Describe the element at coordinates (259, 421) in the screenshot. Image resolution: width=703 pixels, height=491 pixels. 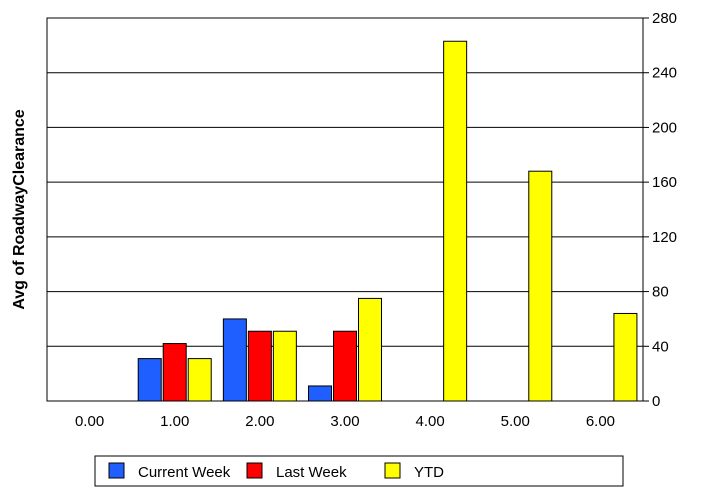
I see `x-tick-label: 2.00` at that location.